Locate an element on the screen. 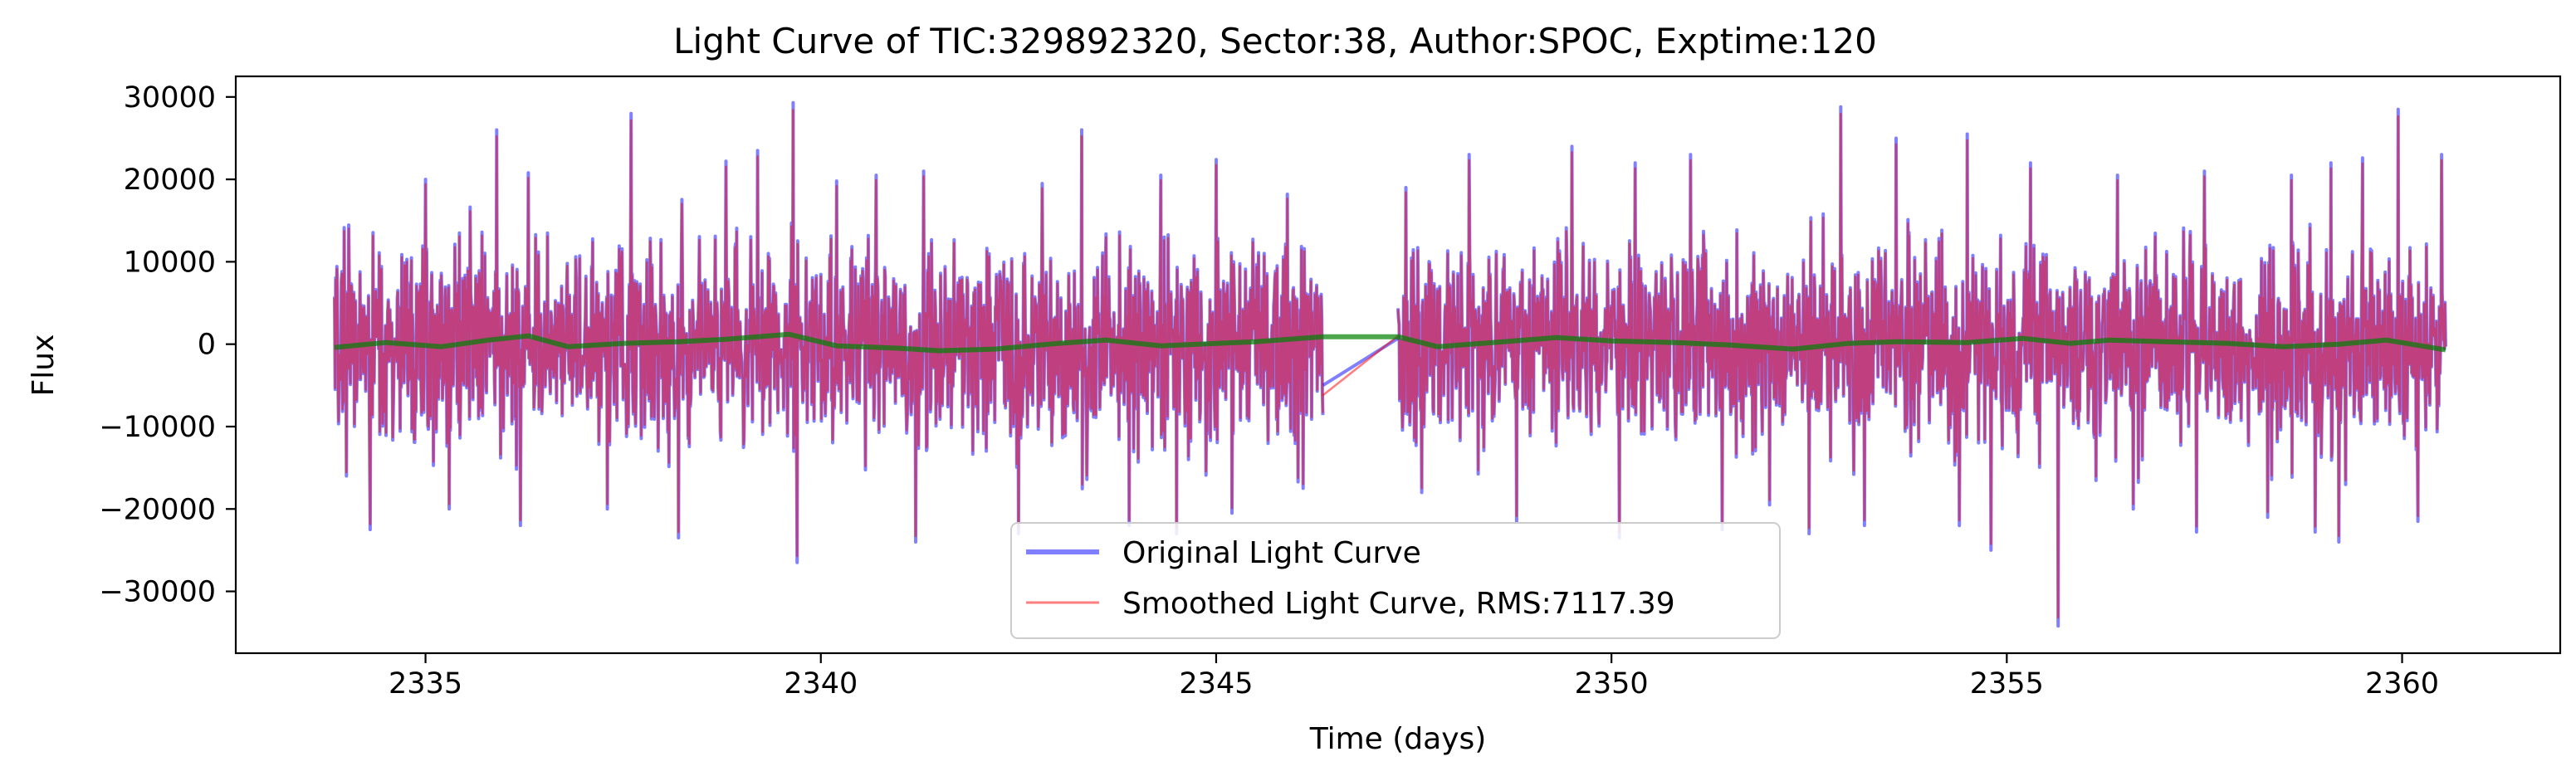 The height and width of the screenshot is (781, 2576). x-axis-label: Time (days) is located at coordinates (1398, 739).